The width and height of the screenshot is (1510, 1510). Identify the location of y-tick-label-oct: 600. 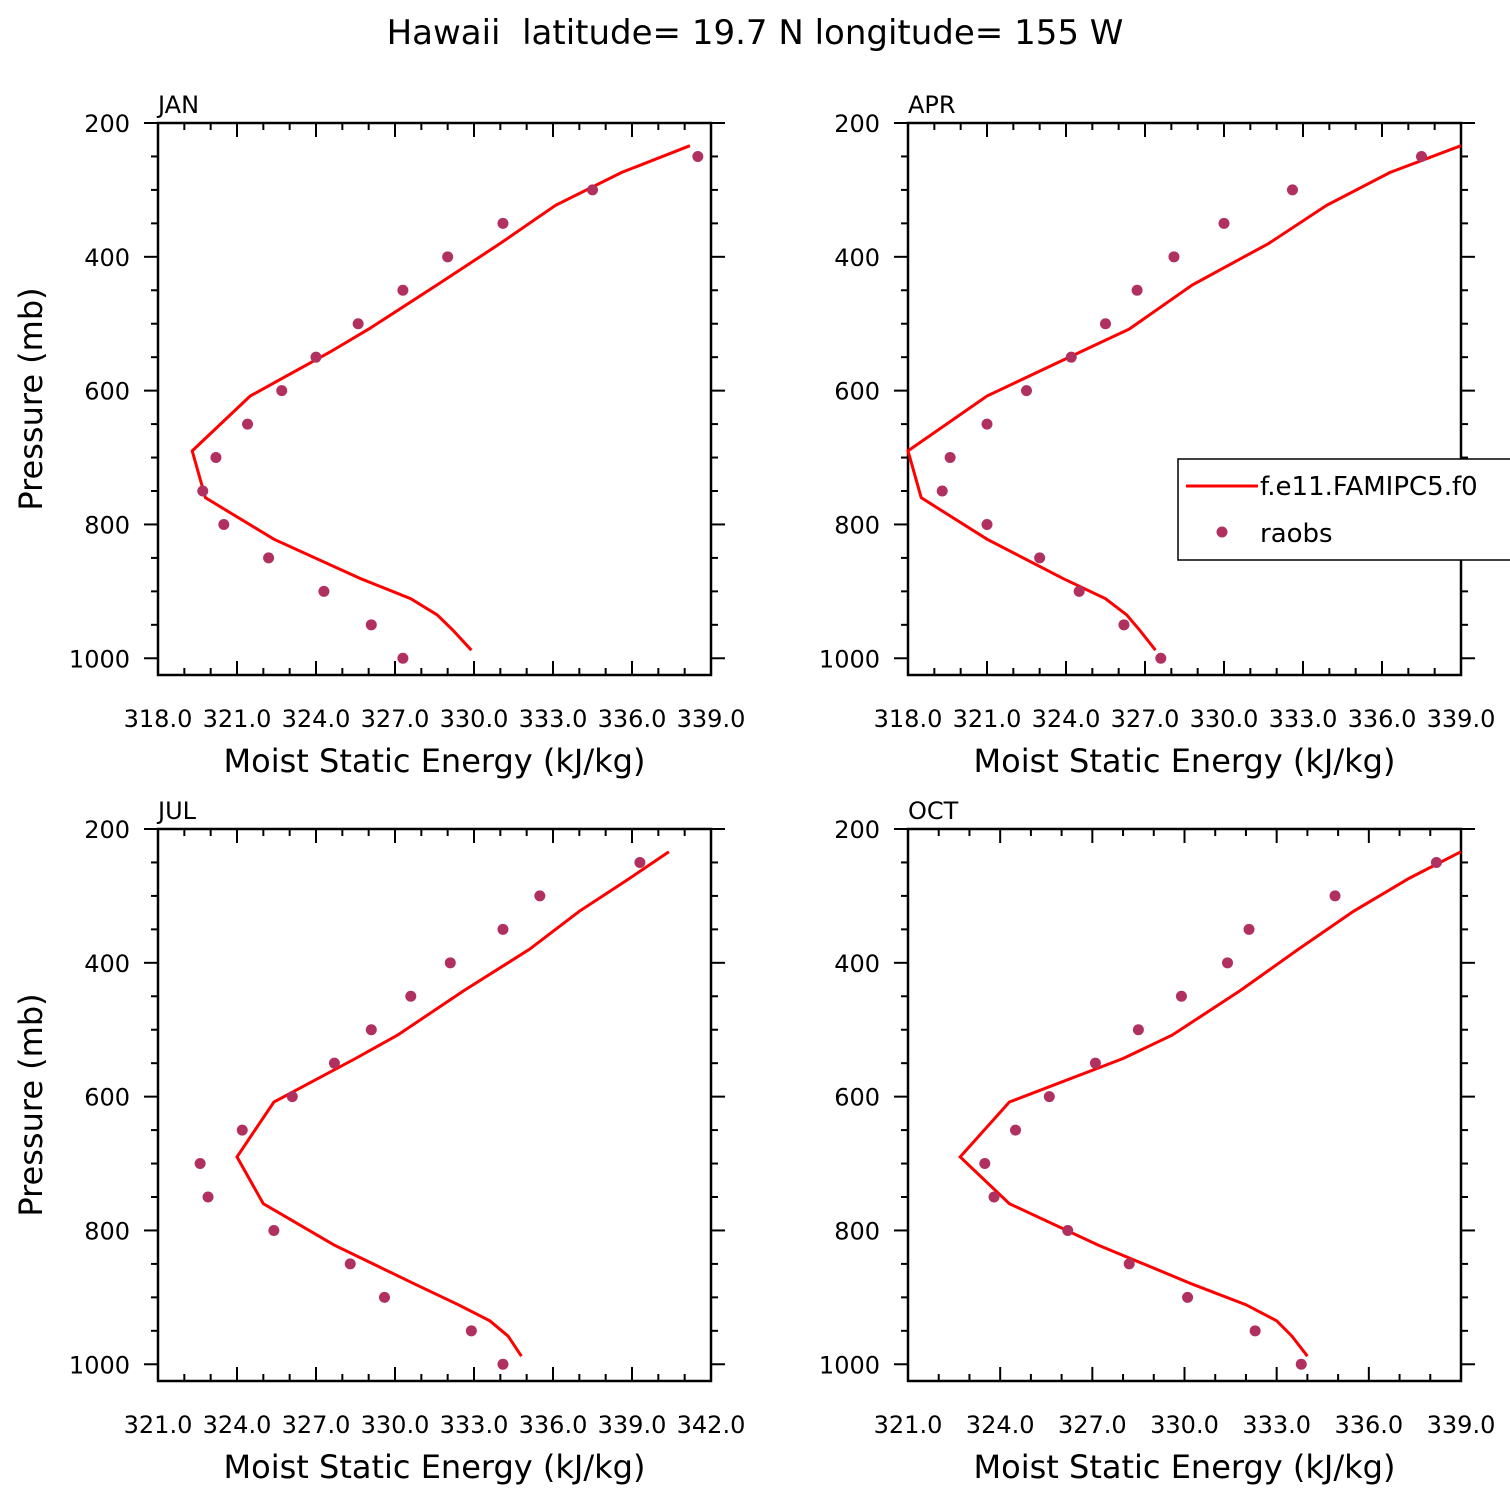
(857, 1098).